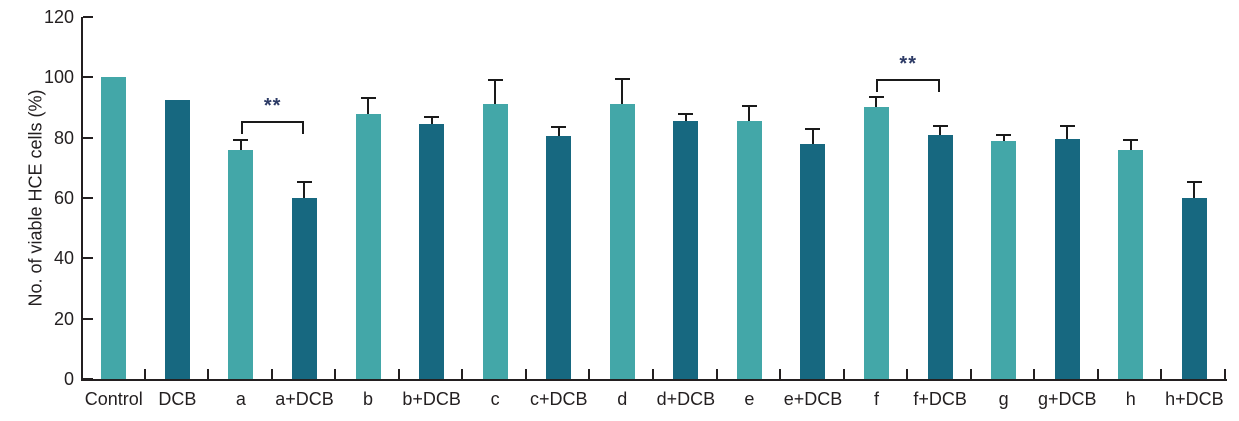  I want to click on x-tick-label-h-plus-dcb: h+DCB, so click(1194, 399).